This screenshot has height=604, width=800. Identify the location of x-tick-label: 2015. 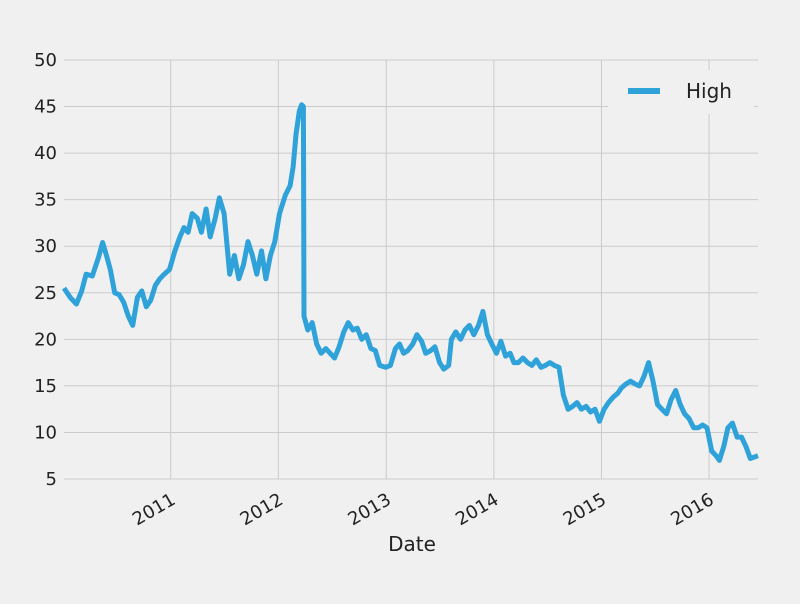
(585, 509).